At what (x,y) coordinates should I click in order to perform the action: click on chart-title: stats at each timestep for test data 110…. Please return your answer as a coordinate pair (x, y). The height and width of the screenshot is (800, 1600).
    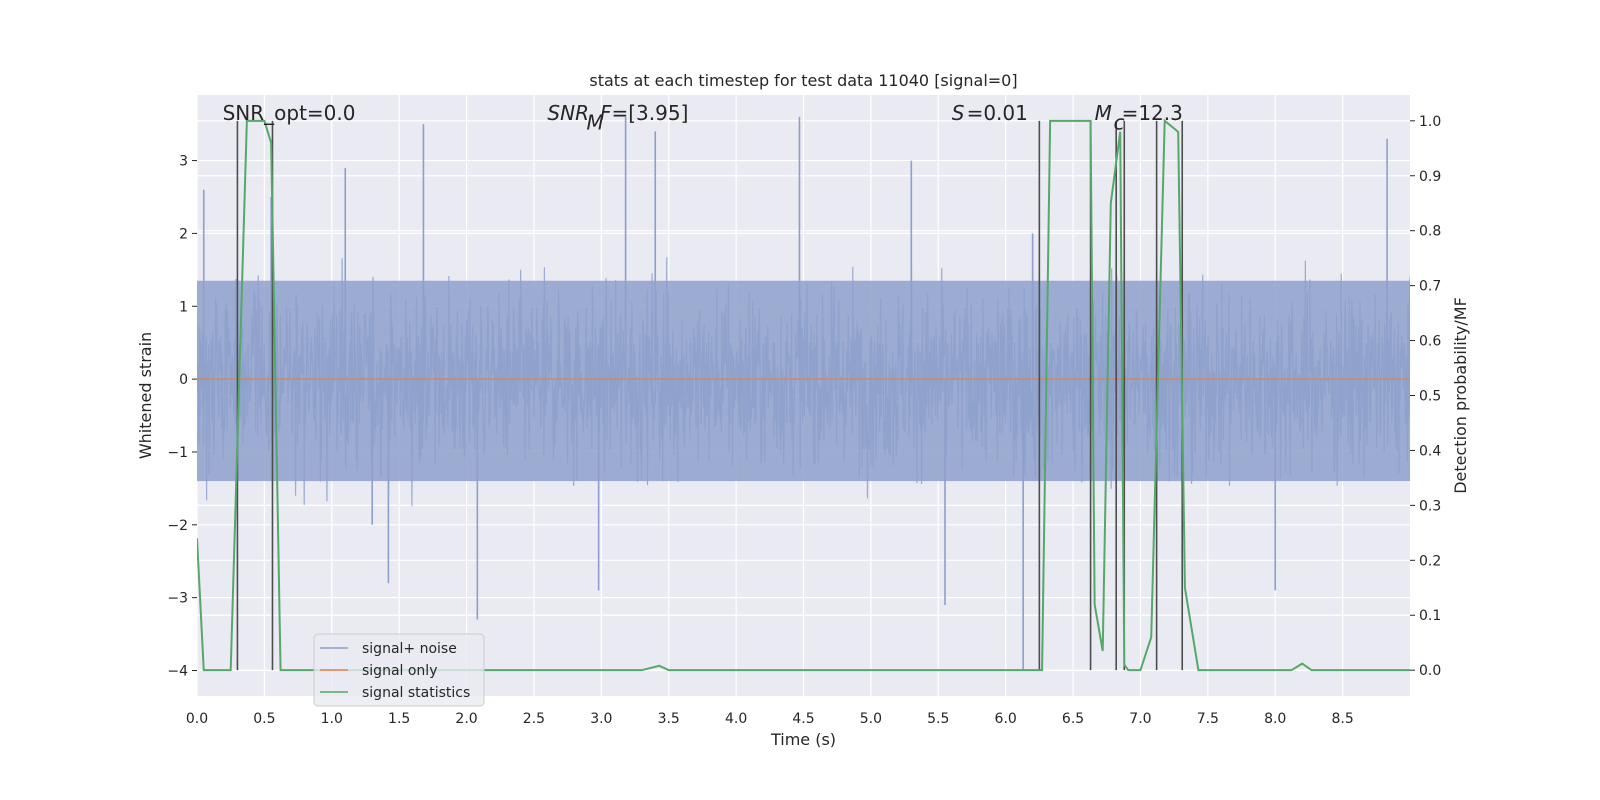
    Looking at the image, I should click on (803, 80).